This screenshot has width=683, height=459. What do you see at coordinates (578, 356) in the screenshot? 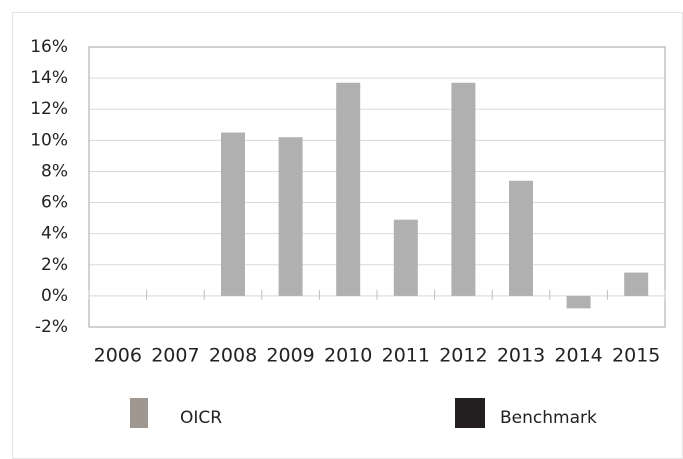
I see `x-tick-label: 2014` at bounding box center [578, 356].